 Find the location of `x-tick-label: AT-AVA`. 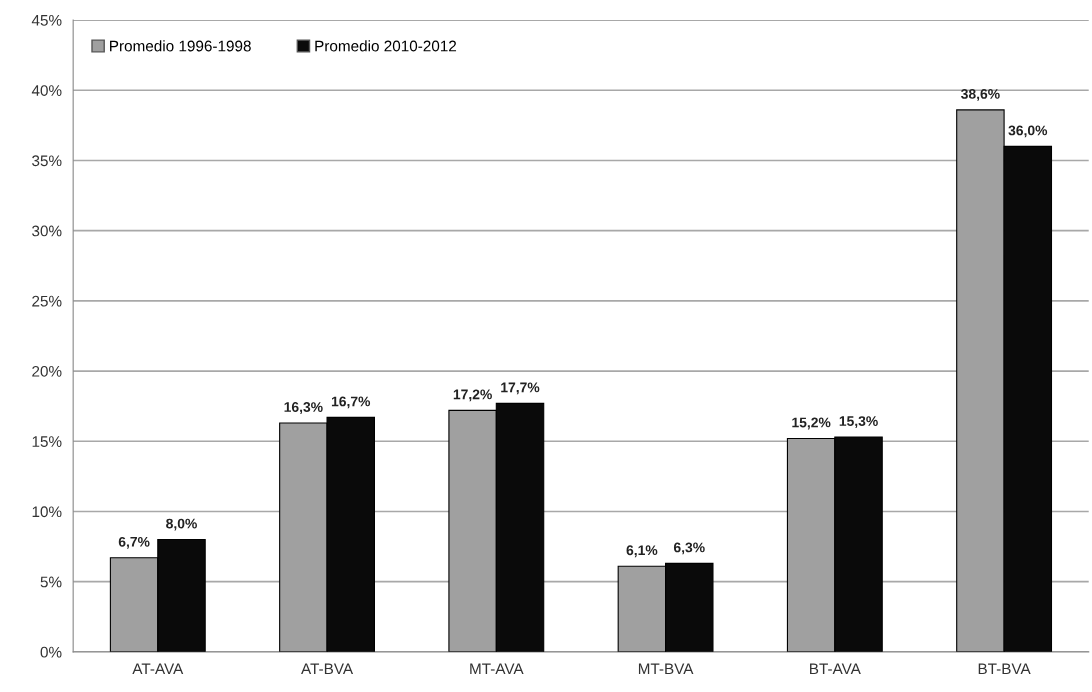

x-tick-label: AT-AVA is located at coordinates (158, 669).